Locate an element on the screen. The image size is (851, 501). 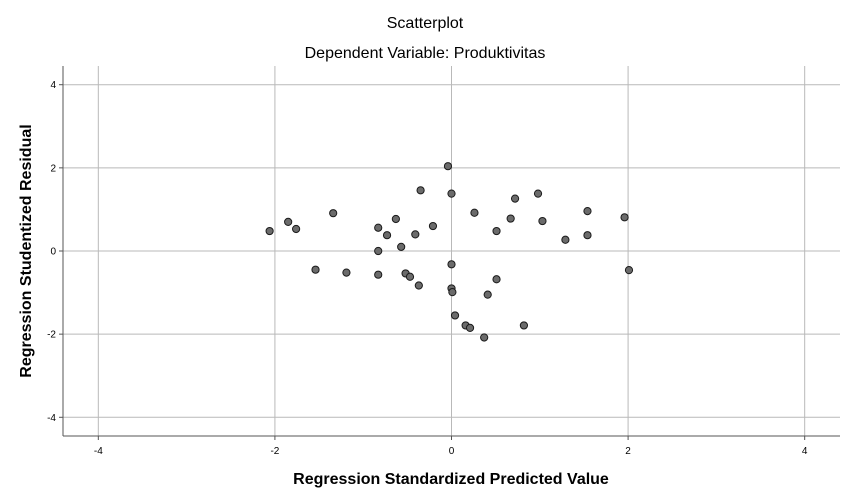
x-tick-label: -2 is located at coordinates (274, 451).